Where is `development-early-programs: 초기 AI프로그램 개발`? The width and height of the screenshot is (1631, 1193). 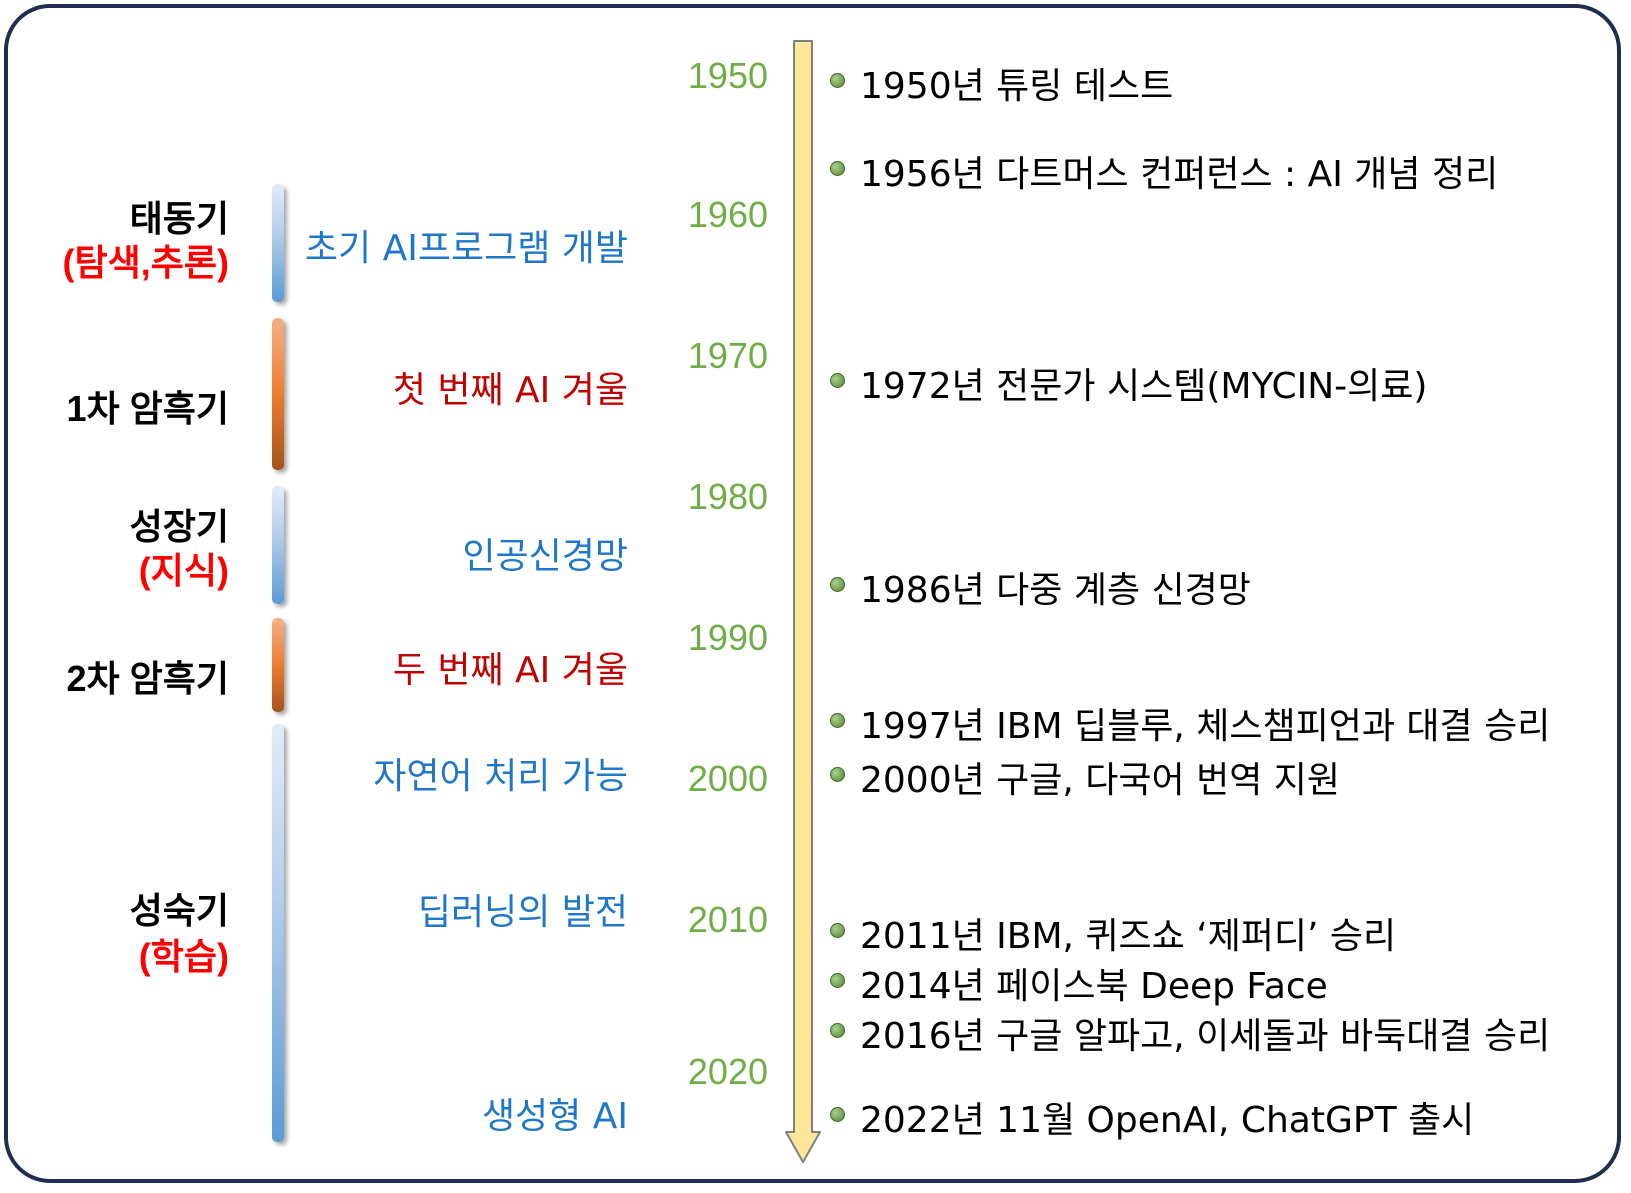 development-early-programs: 초기 AI프로그램 개발 is located at coordinates (466, 248).